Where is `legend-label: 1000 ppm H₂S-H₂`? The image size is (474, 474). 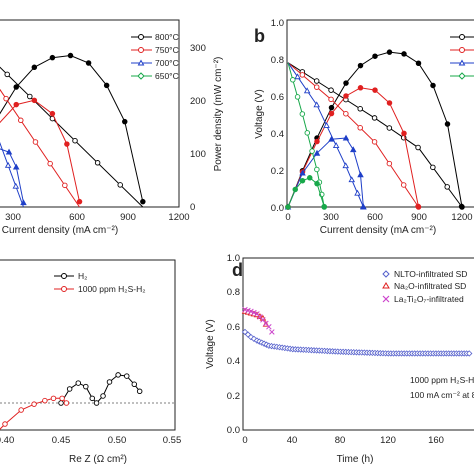 legend-label: 1000 ppm H₂S-H₂ is located at coordinates (112, 289).